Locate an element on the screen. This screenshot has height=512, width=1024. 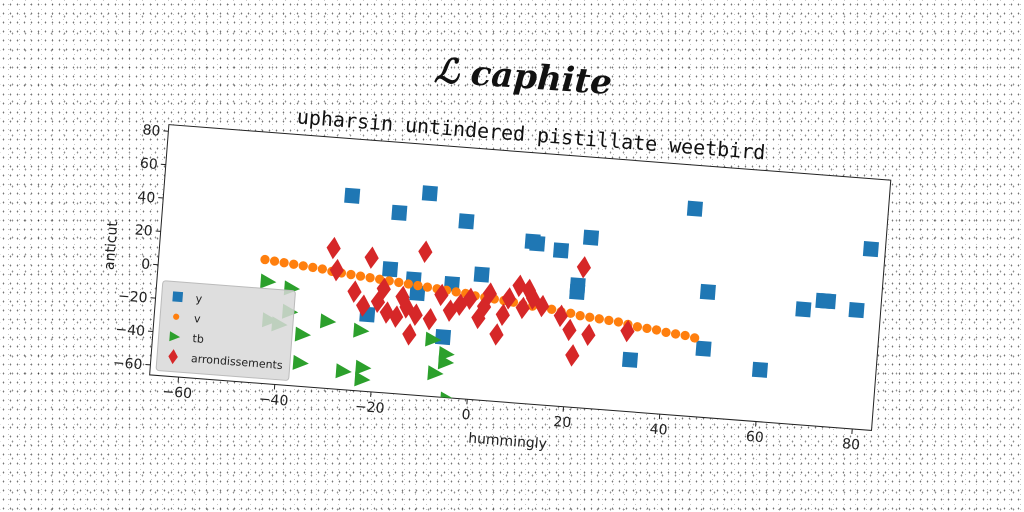
y-tick-label: 60 is located at coordinates (148, 164).